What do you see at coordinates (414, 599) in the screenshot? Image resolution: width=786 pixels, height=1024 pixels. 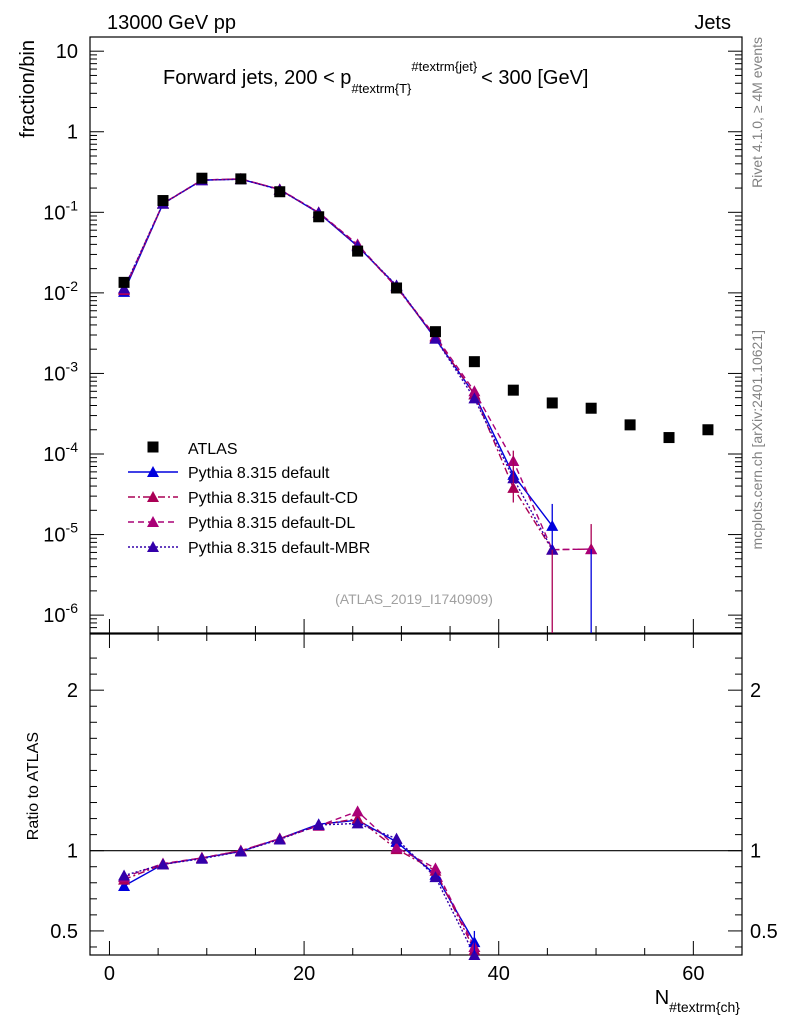 I see `analysis-label: (ATLAS_2019_I1740909)` at bounding box center [414, 599].